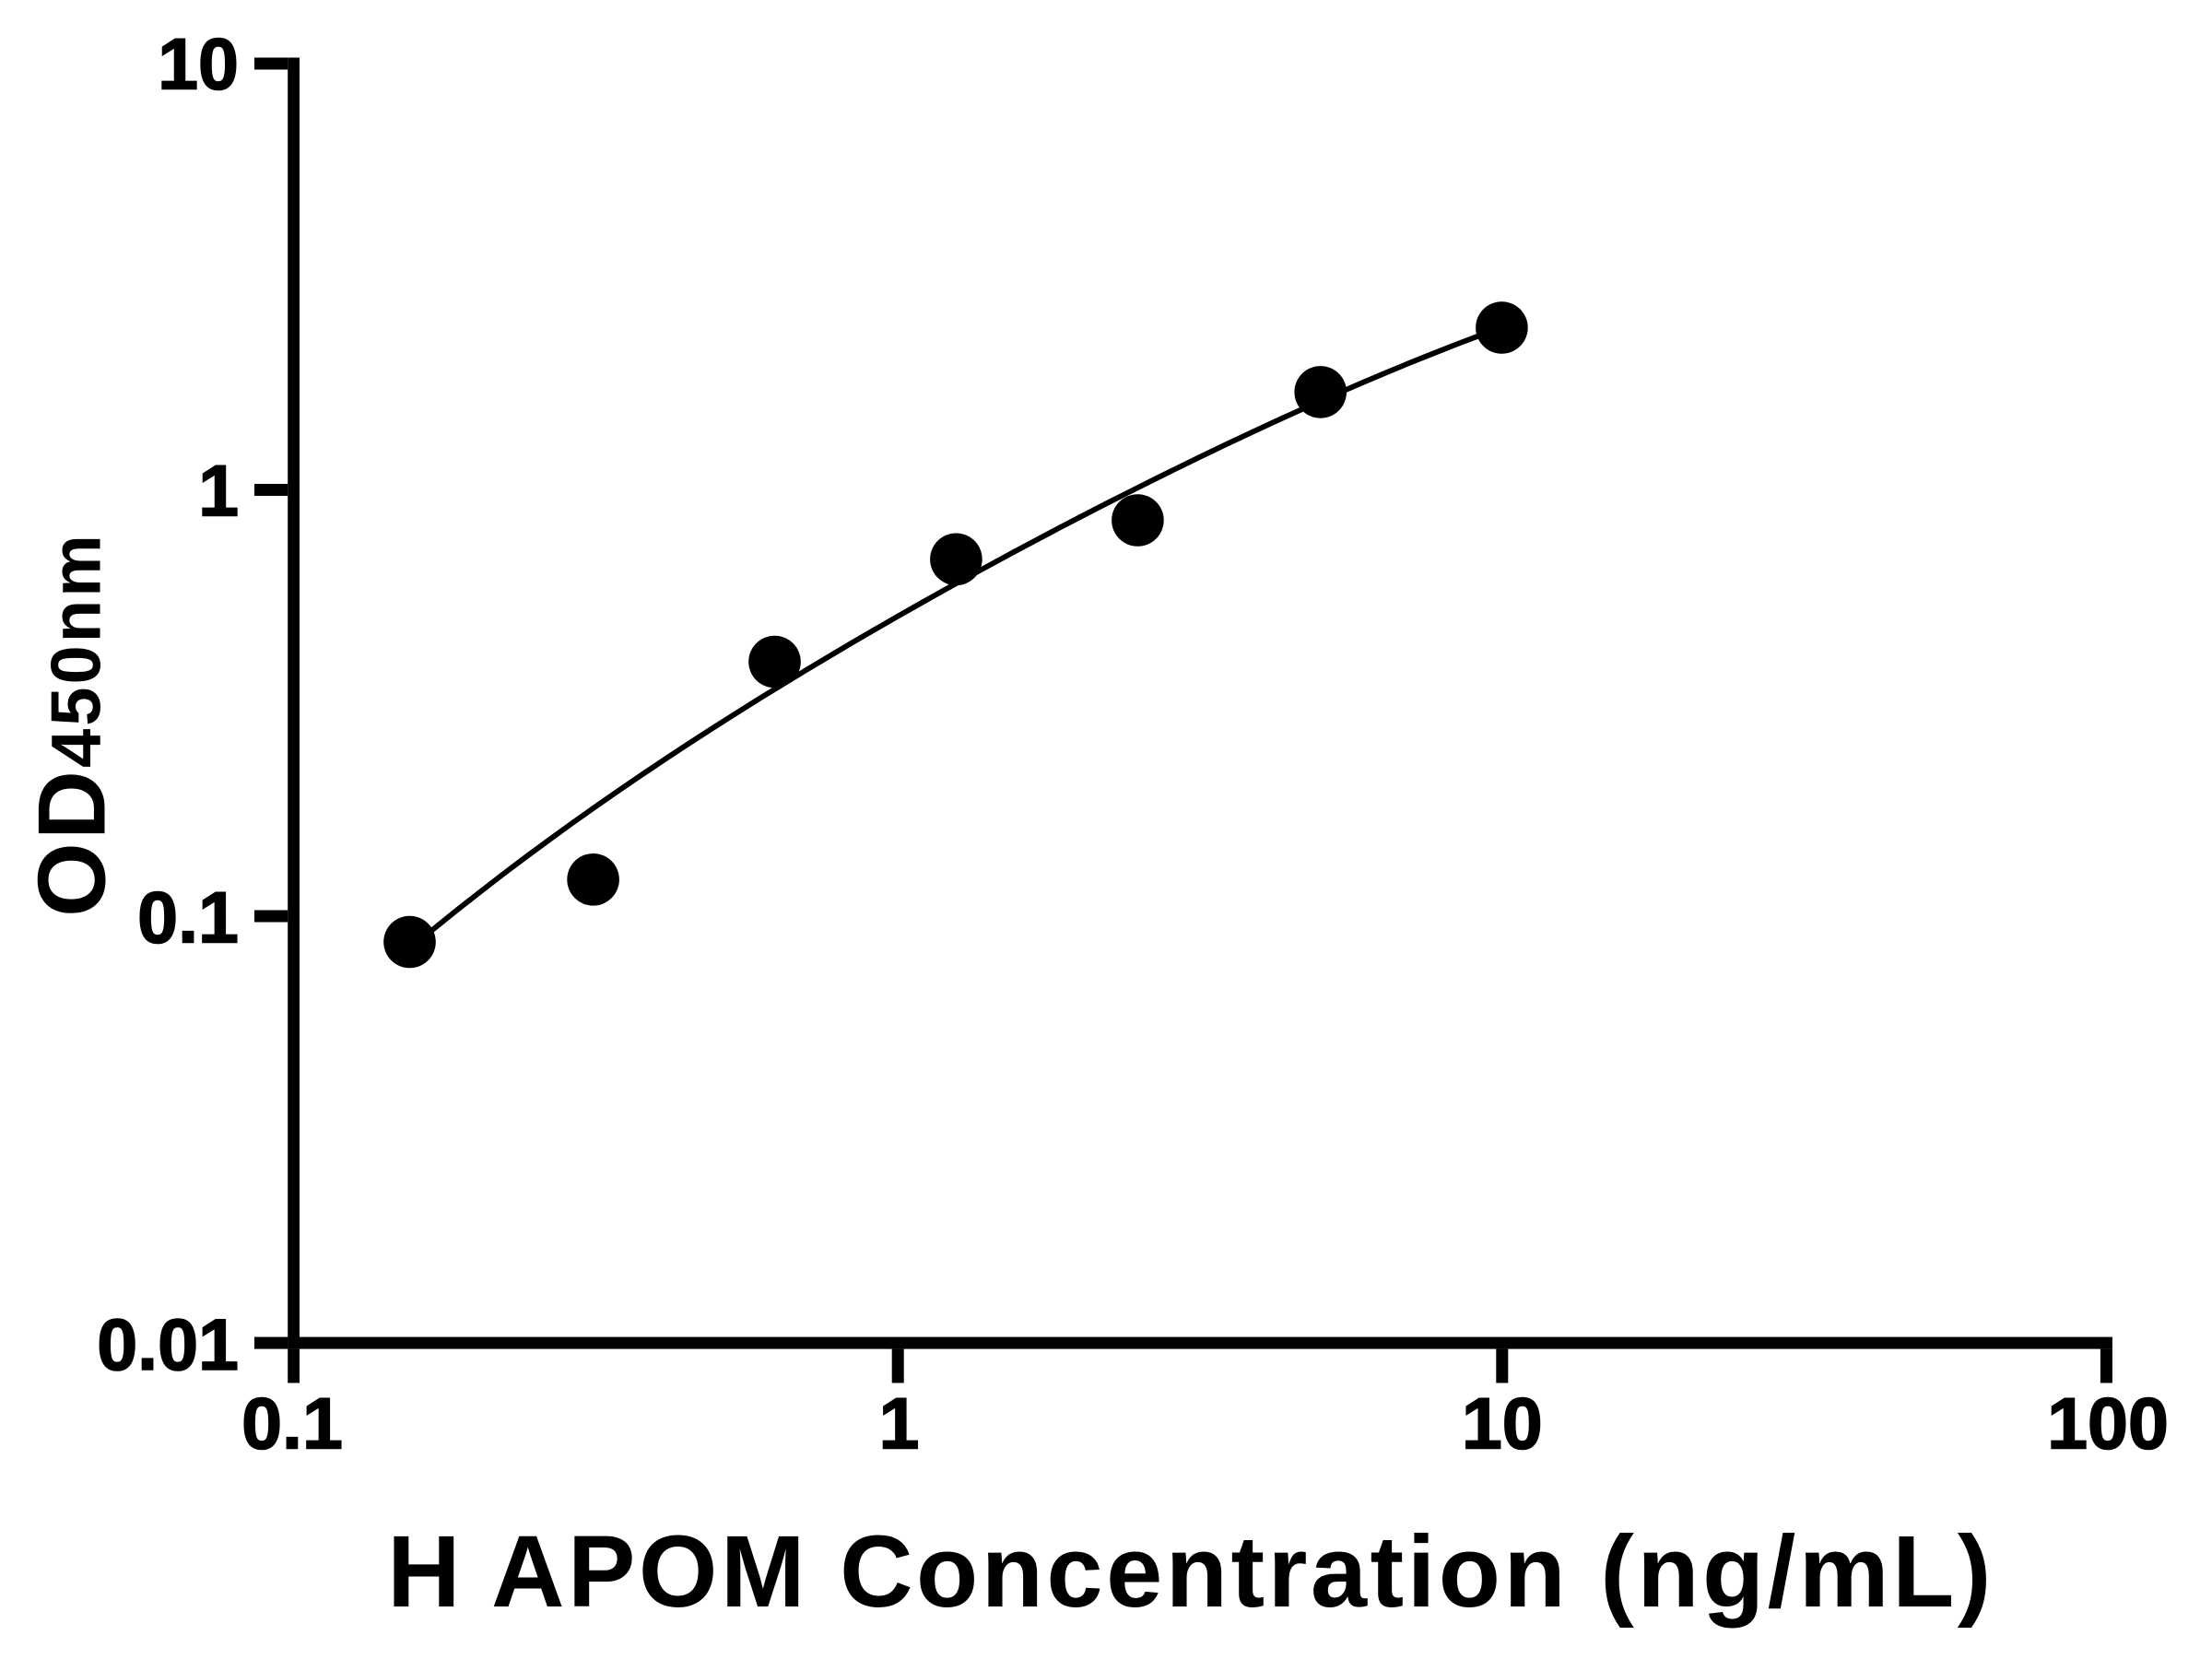 This screenshot has height=1659, width=2212. I want to click on svg-text: 0.01, so click(168, 1344).